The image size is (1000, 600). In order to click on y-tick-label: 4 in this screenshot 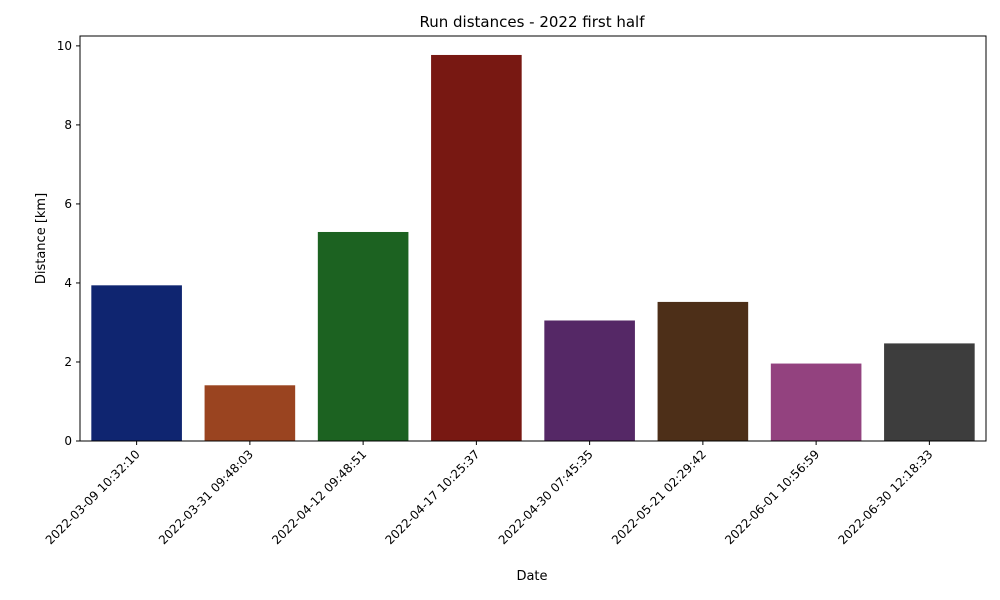, I will do `click(68, 283)`.